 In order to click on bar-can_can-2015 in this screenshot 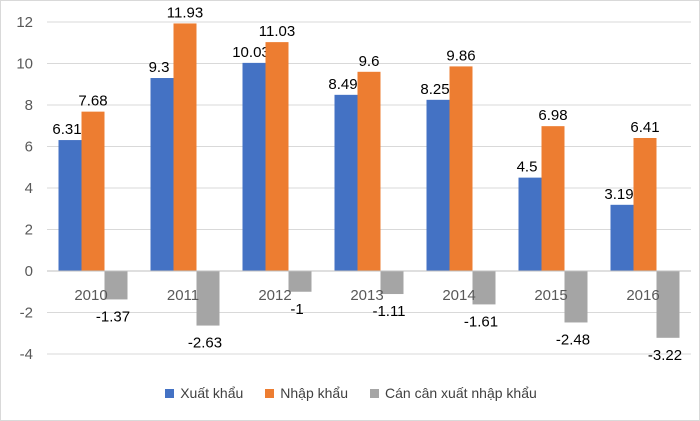, I will do `click(576, 297)`.